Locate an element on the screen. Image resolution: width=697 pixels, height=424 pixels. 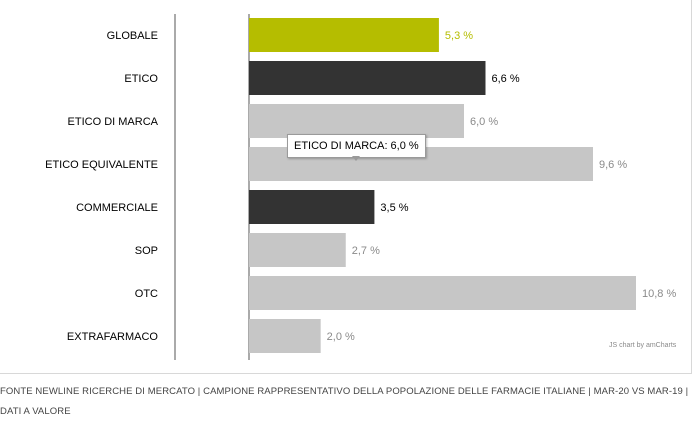
data-label: 3,5 % is located at coordinates (394, 208).